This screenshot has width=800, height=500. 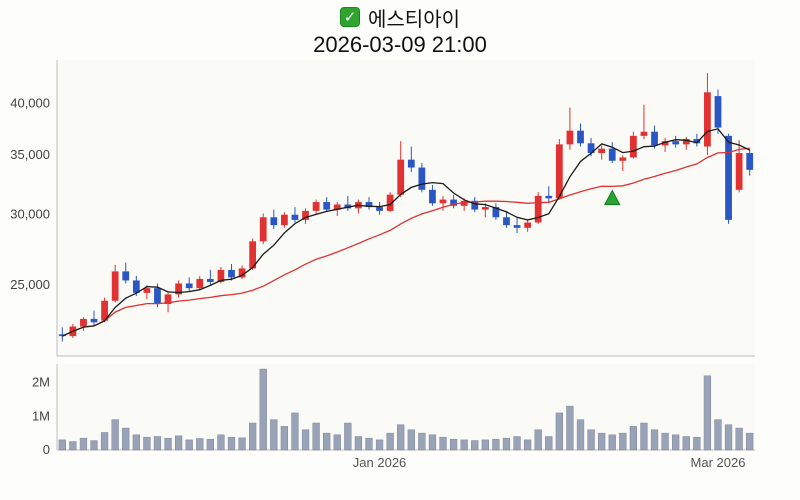 I want to click on chart-datetime: 2026-03-09 21:00, so click(x=400, y=44).